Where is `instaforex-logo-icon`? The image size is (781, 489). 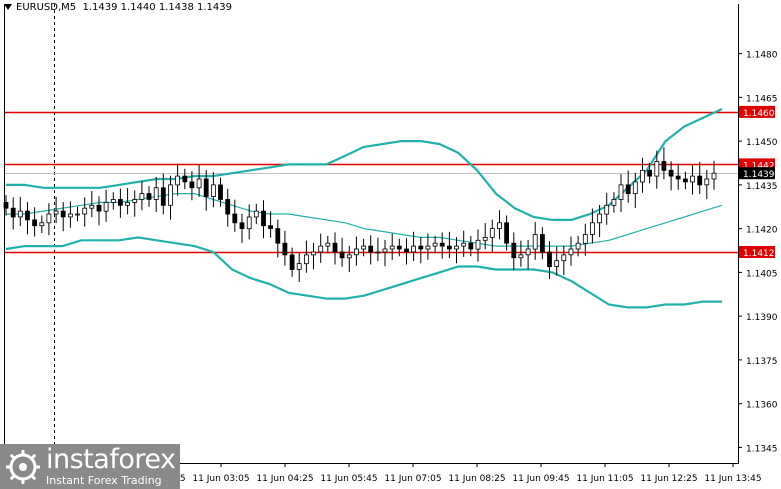
instaforex-logo-icon is located at coordinates (23, 467).